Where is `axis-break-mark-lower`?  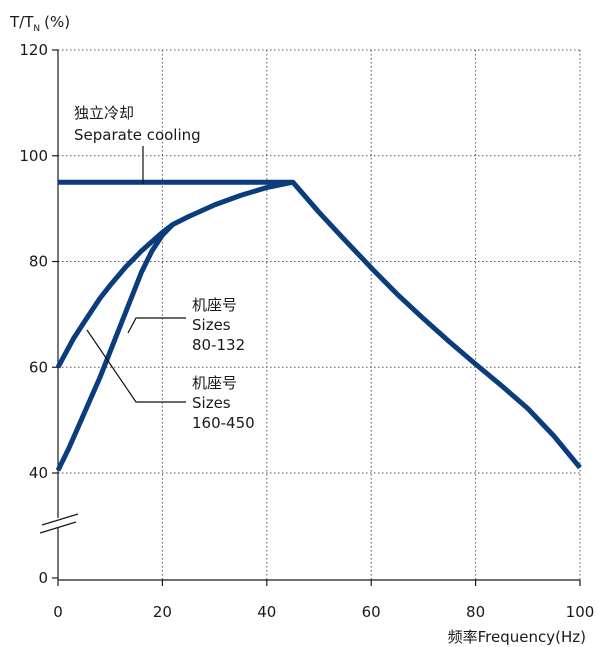
axis-break-mark-lower is located at coordinates (58, 527).